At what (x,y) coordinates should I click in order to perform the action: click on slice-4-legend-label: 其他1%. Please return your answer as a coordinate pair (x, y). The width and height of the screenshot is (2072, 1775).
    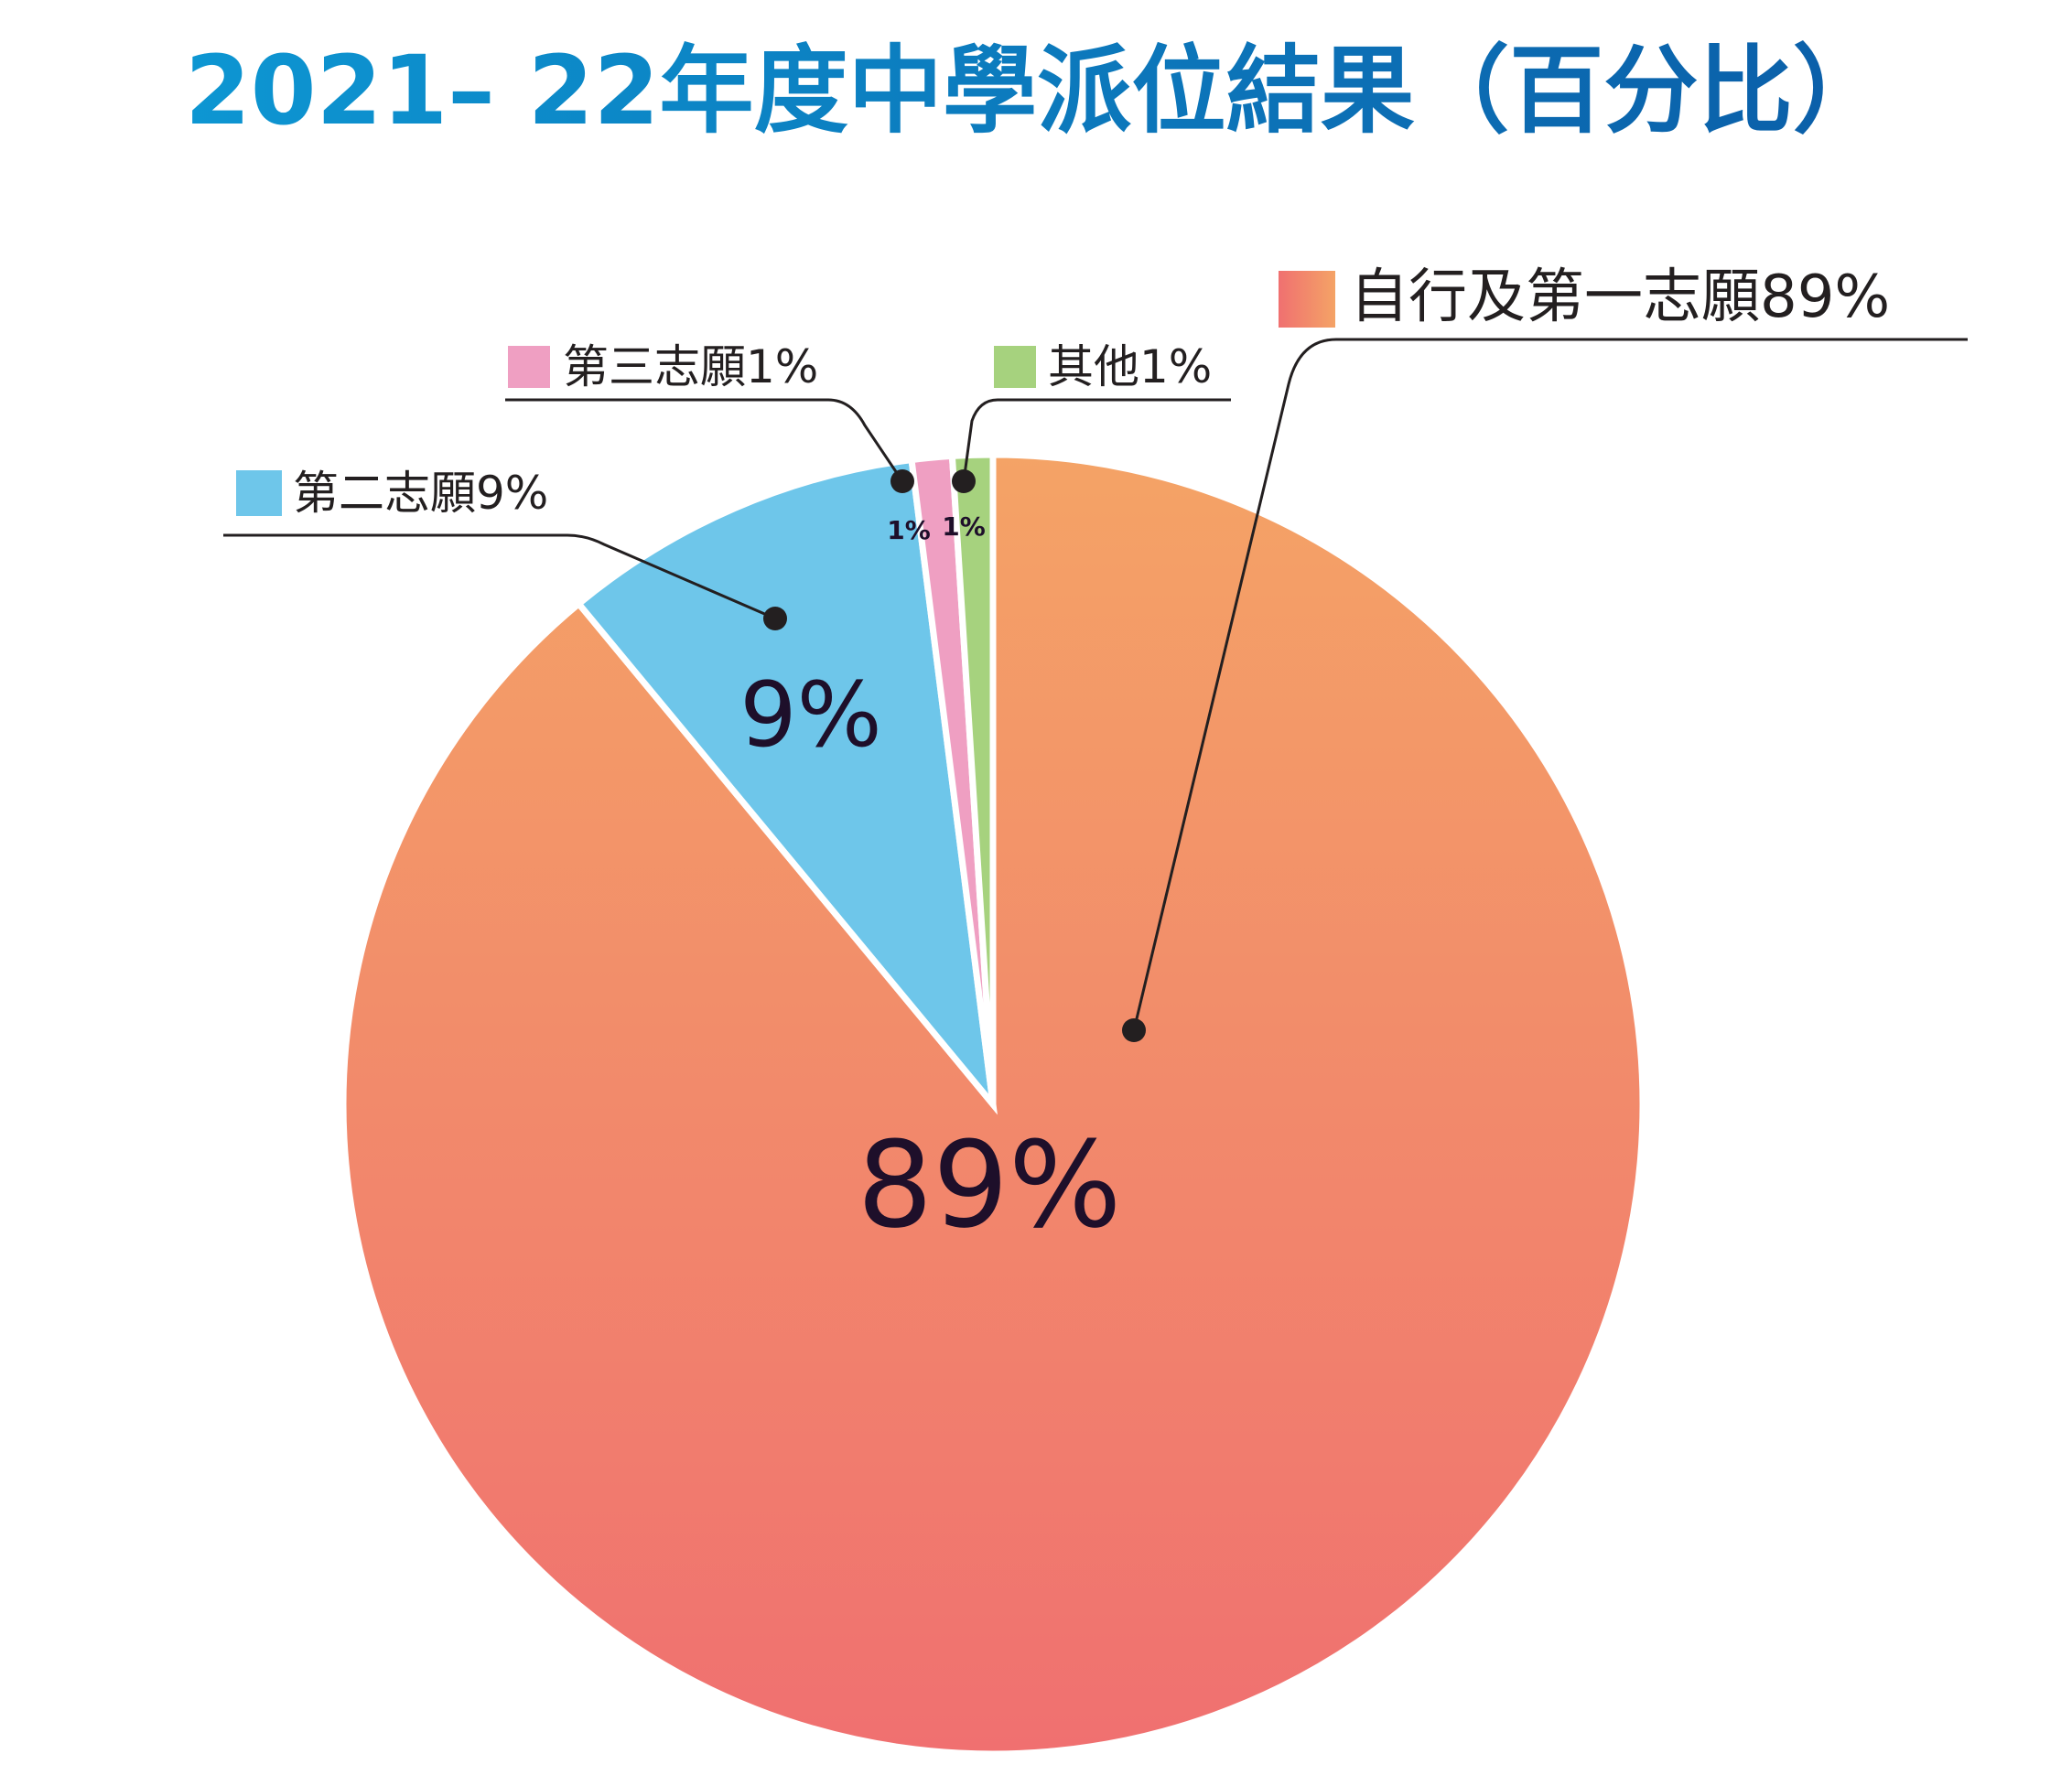
    Looking at the image, I should click on (1130, 367).